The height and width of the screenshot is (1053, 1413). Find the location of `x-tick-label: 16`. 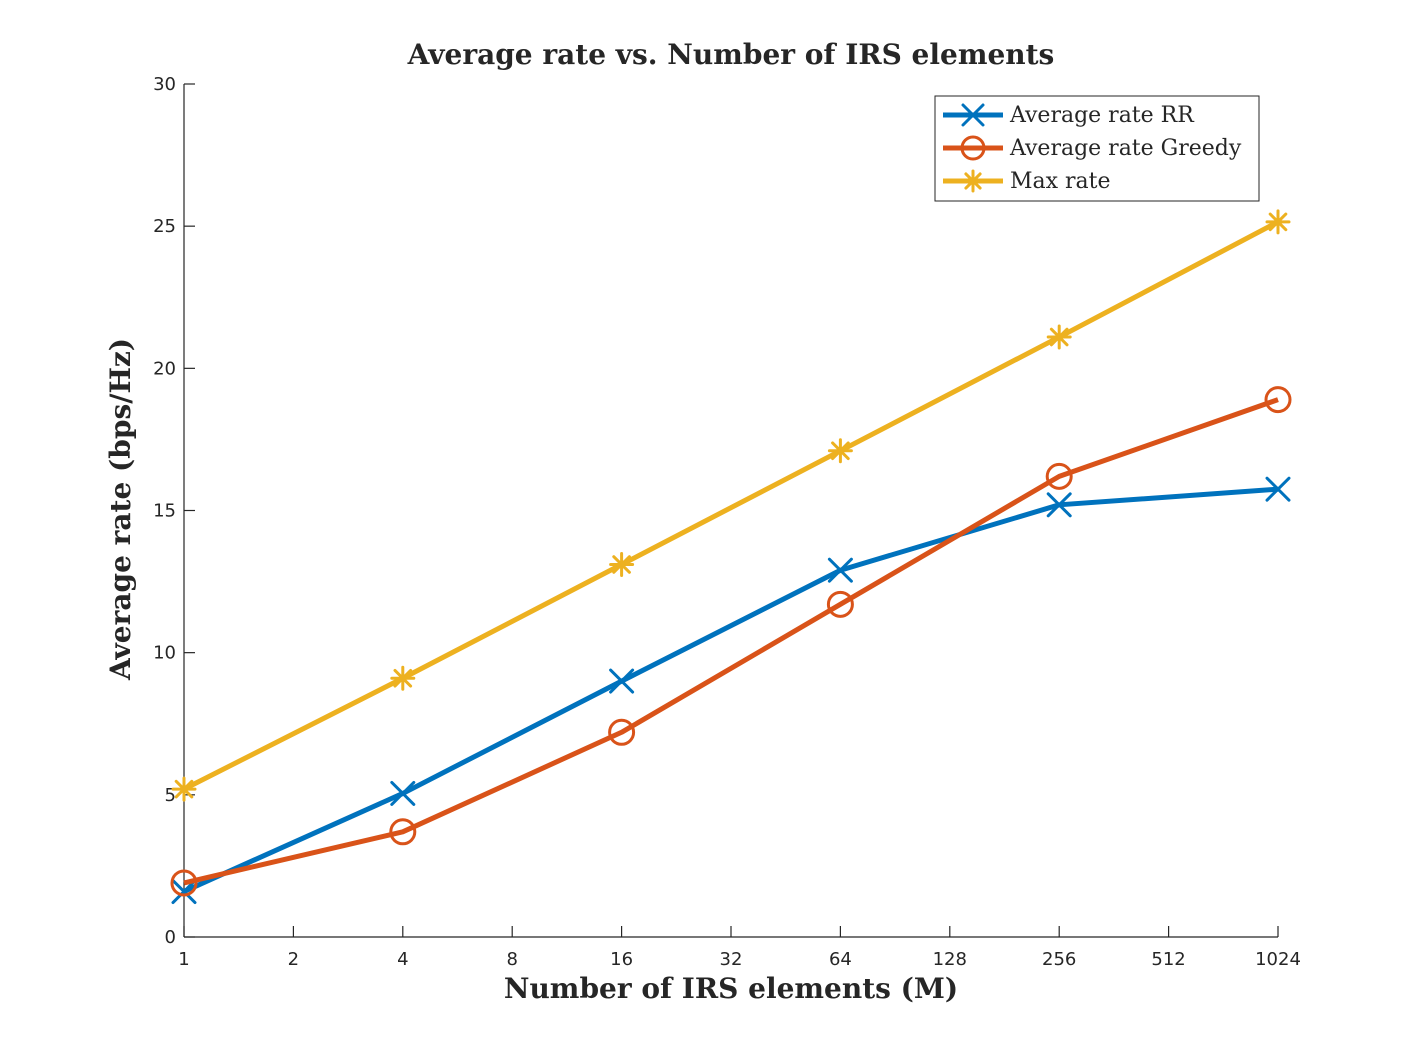

x-tick-label: 16 is located at coordinates (621, 959).